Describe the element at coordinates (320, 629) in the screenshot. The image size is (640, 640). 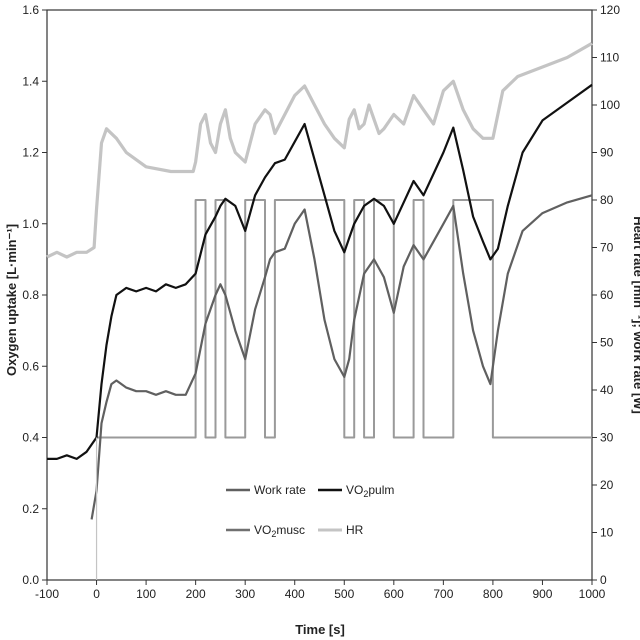
I see `x-axis-title: Time [s]` at that location.